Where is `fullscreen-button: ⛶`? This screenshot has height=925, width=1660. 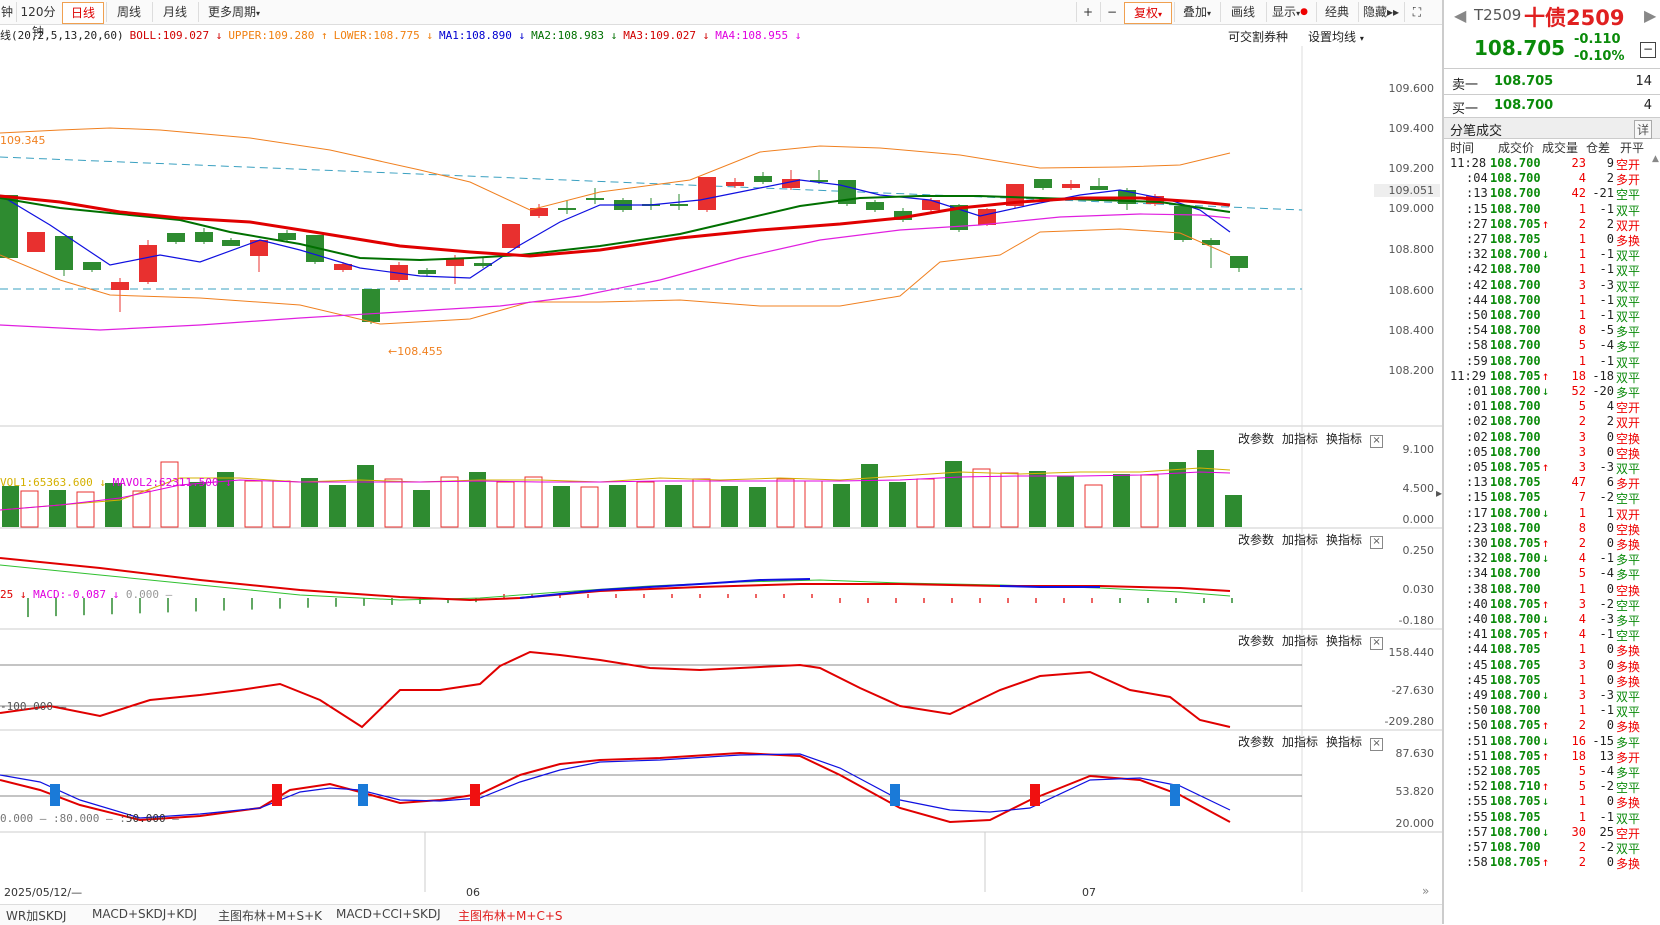 fullscreen-button: ⛶ is located at coordinates (1416, 12).